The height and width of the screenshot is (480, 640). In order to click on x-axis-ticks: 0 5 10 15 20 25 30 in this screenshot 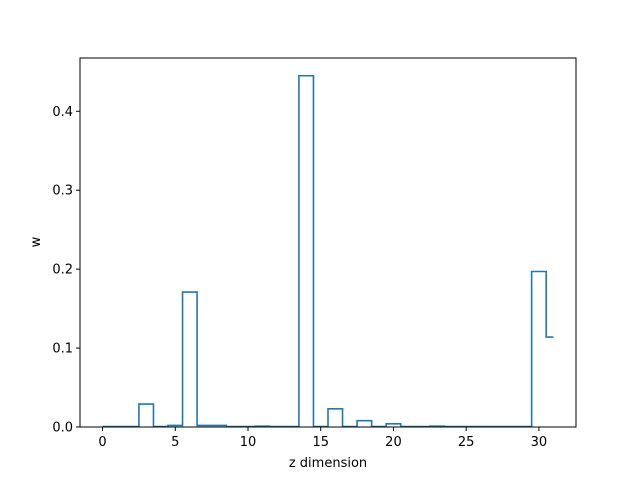, I will do `click(322, 438)`.